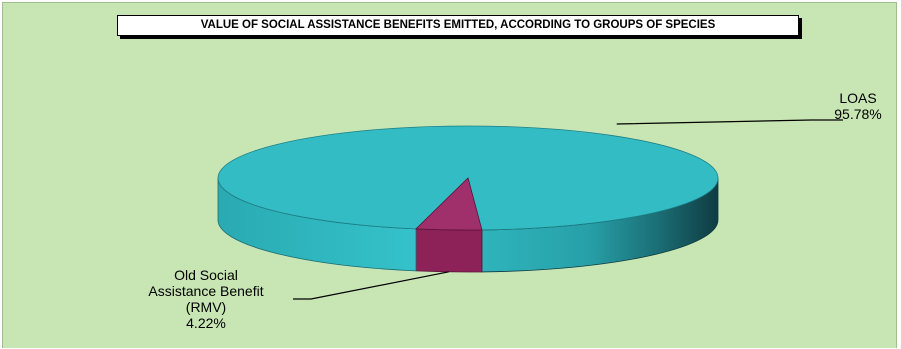  Describe the element at coordinates (371, 285) in the screenshot. I see `leader-line-rmv` at that location.